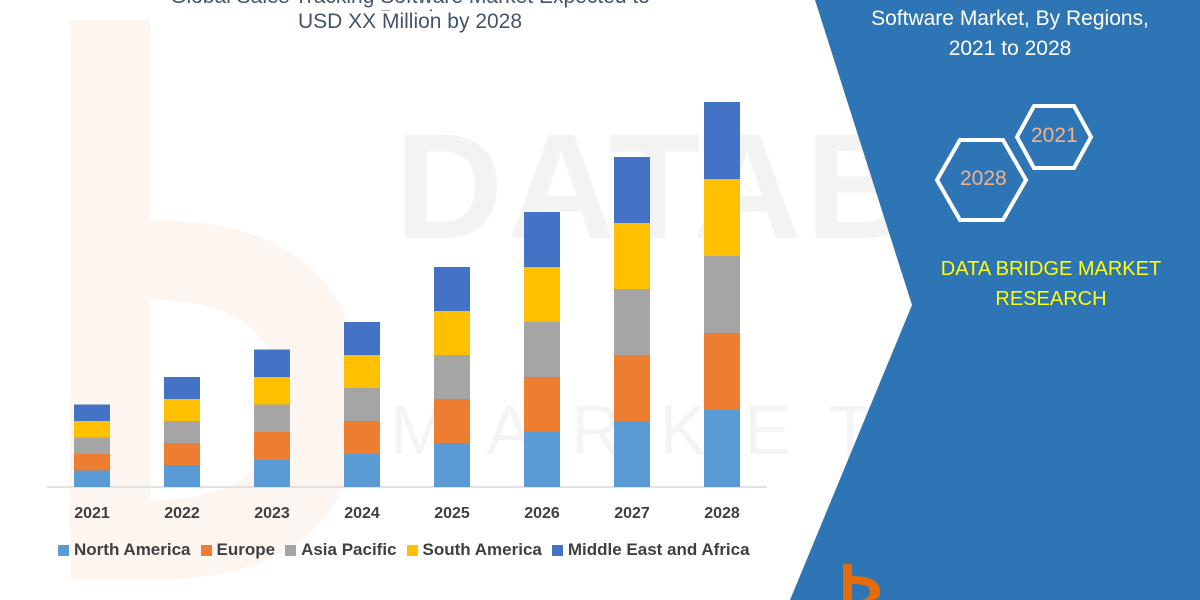 The width and height of the screenshot is (1200, 600). Describe the element at coordinates (1051, 299) in the screenshot. I see `brand-line2: RESEARCH` at that location.